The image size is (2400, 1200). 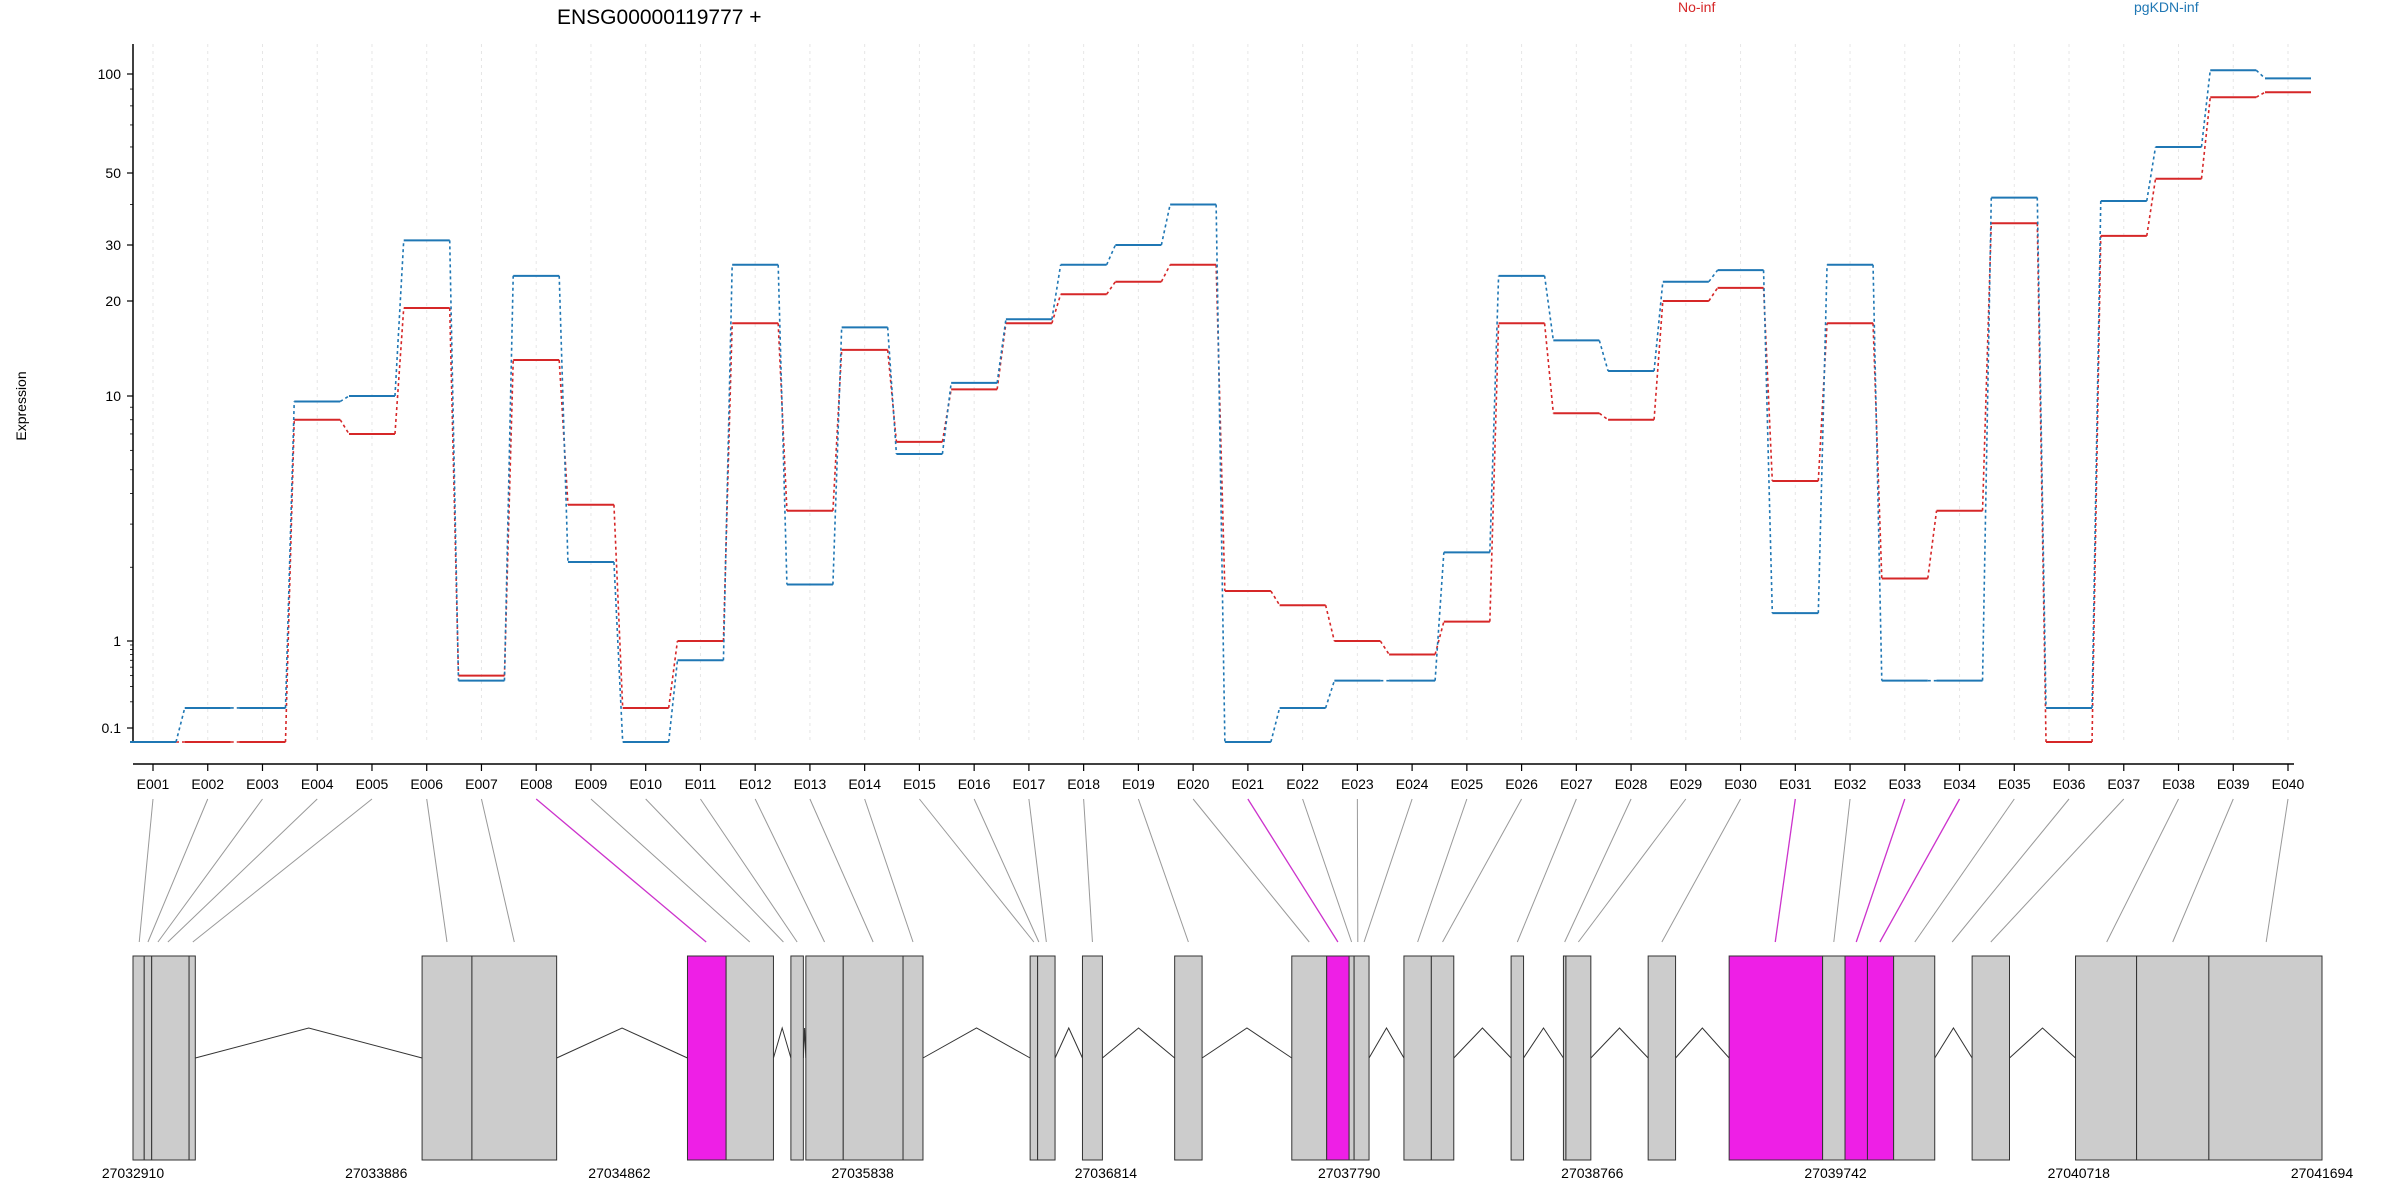 I want to click on x-tick-label: E019, so click(x=1138, y=784).